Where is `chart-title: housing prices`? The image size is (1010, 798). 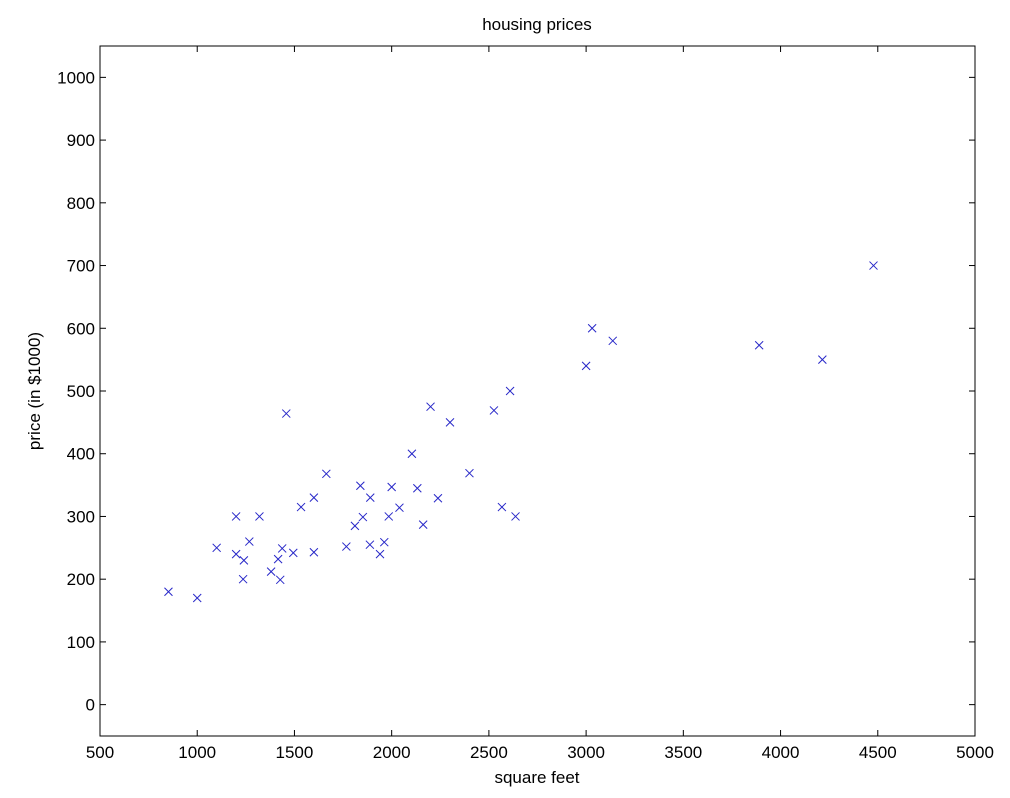 chart-title: housing prices is located at coordinates (537, 24).